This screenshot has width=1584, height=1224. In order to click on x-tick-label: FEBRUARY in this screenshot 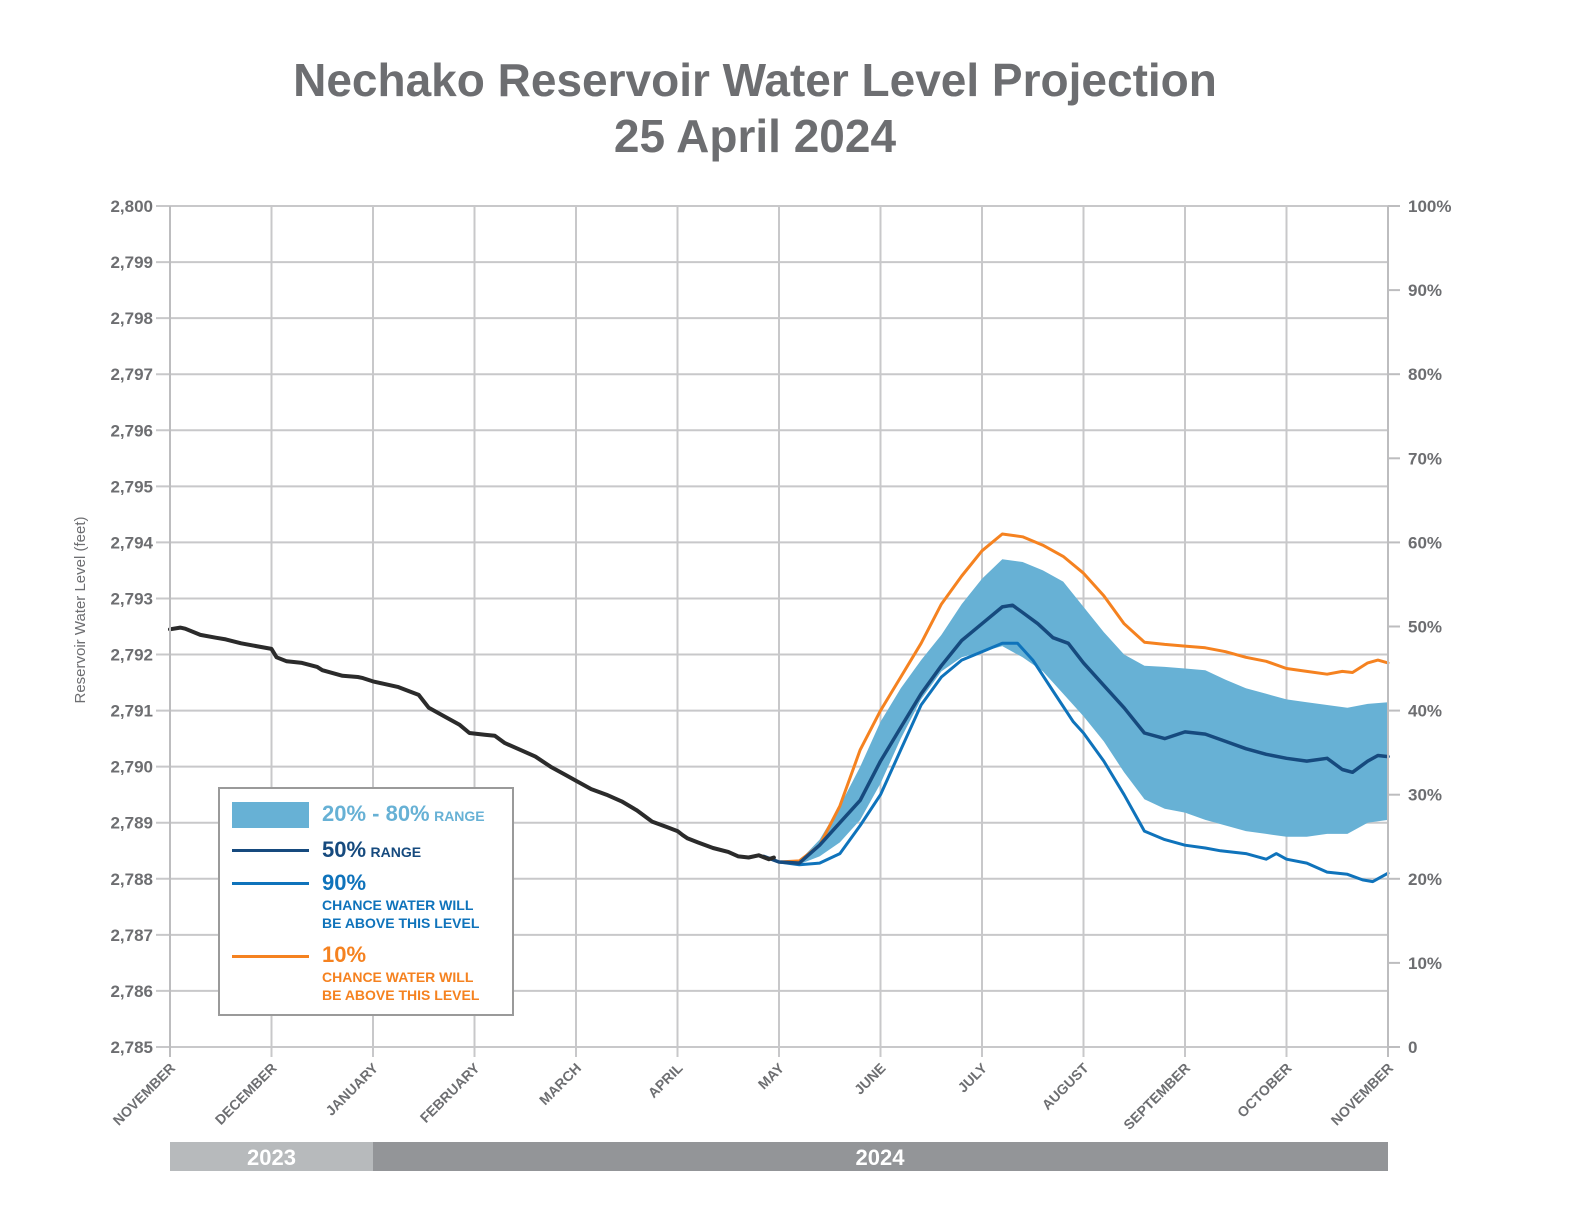, I will do `click(450, 1092)`.